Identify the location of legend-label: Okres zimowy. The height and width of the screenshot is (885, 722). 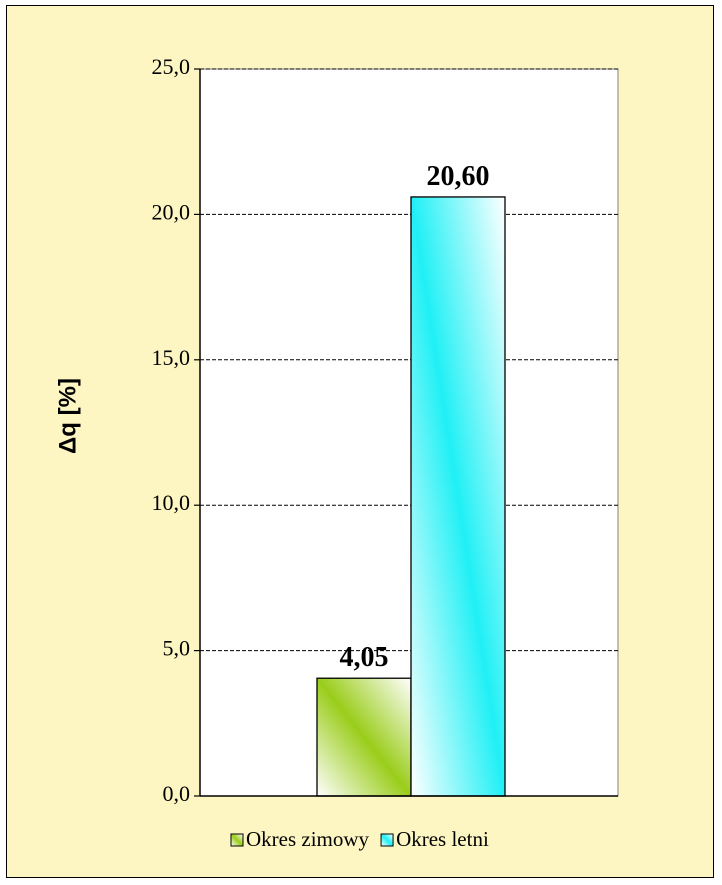
(308, 839).